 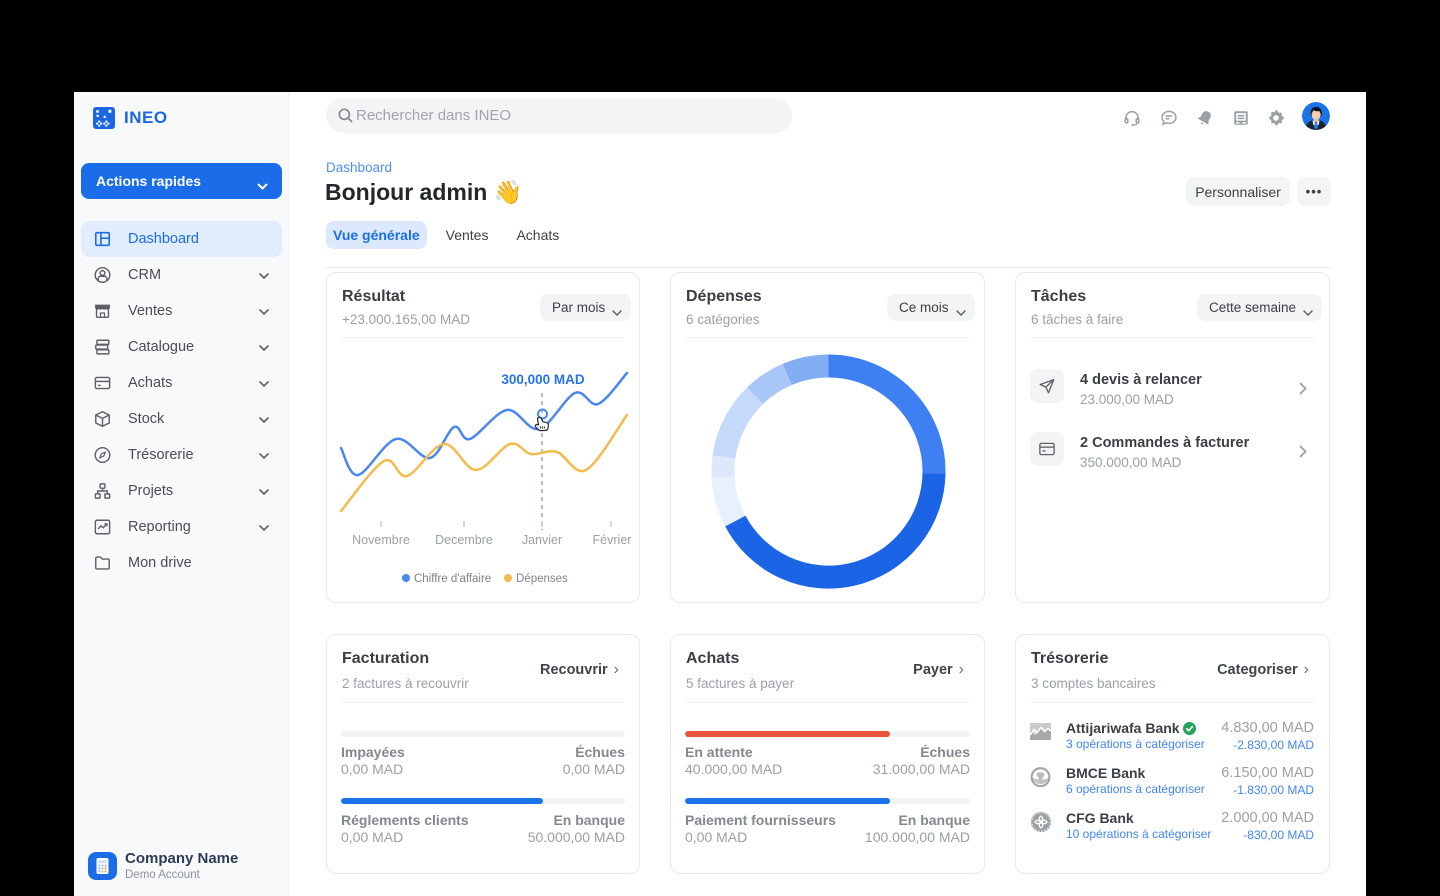 What do you see at coordinates (542, 540) in the screenshot?
I see `svg-text: Janvier` at bounding box center [542, 540].